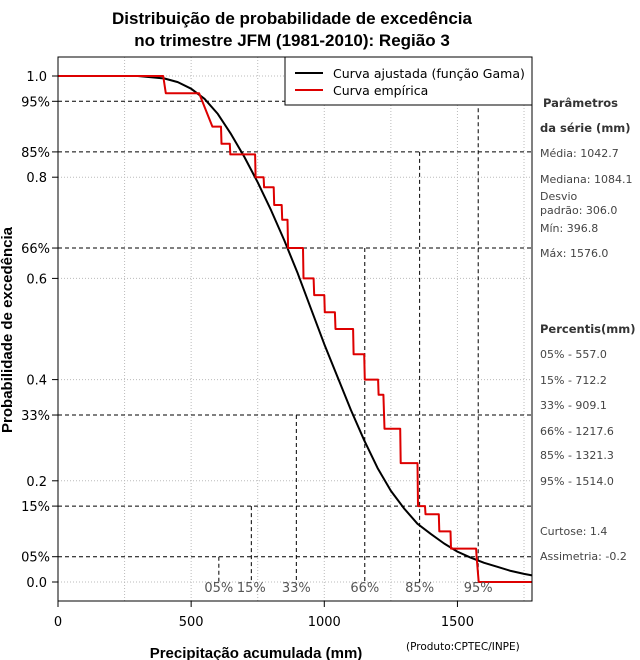 The height and width of the screenshot is (660, 640). Describe the element at coordinates (292, 40) in the screenshot. I see `chart-title-line2: no trimestre JFM (1981-2010): Região 3` at that location.